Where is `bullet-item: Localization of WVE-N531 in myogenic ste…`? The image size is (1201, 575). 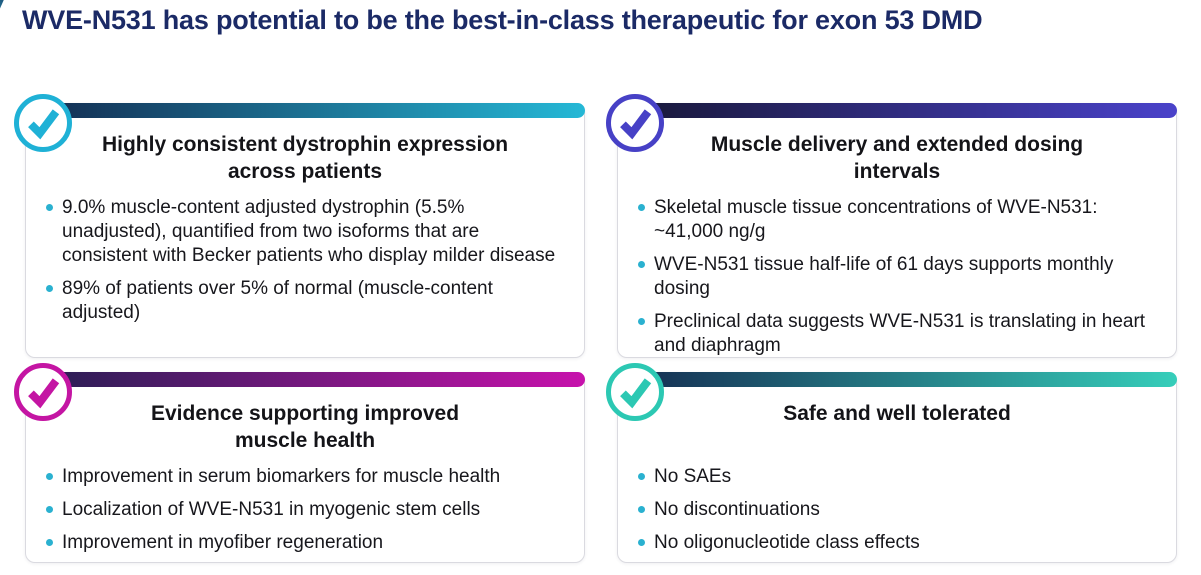 bullet-item: Localization of WVE-N531 in myogenic ste… is located at coordinates (306, 510).